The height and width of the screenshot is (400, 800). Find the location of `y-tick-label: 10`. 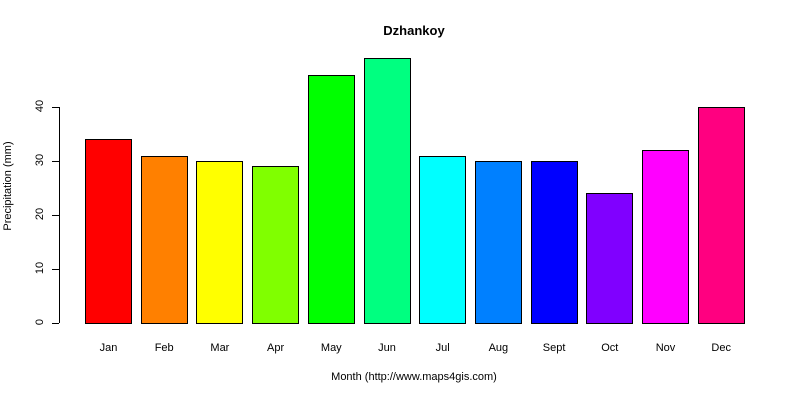

y-tick-label: 10 is located at coordinates (40, 268).